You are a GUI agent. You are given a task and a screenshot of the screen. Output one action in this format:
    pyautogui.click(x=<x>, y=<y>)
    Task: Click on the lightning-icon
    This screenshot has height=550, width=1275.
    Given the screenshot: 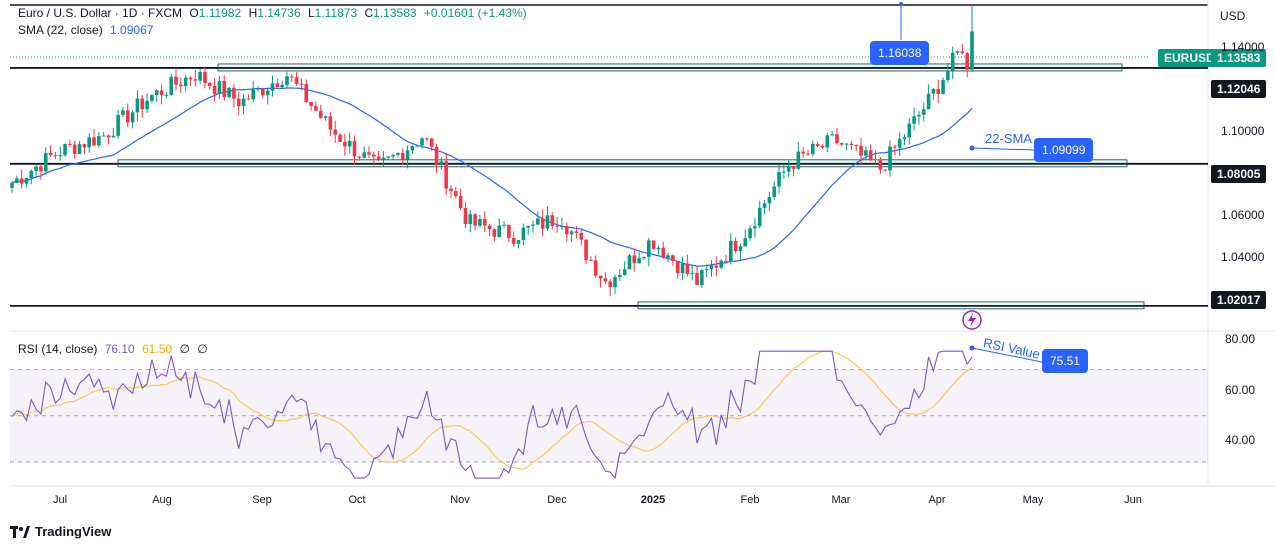 What is the action you would take?
    pyautogui.click(x=972, y=320)
    